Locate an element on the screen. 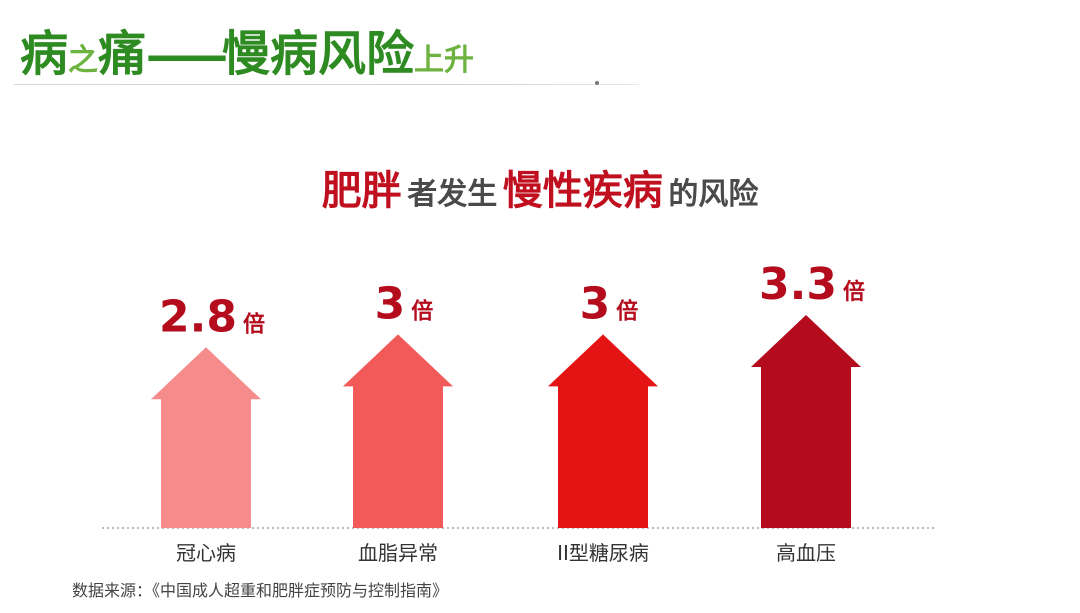  category-label: 高血压 is located at coordinates (806, 553).